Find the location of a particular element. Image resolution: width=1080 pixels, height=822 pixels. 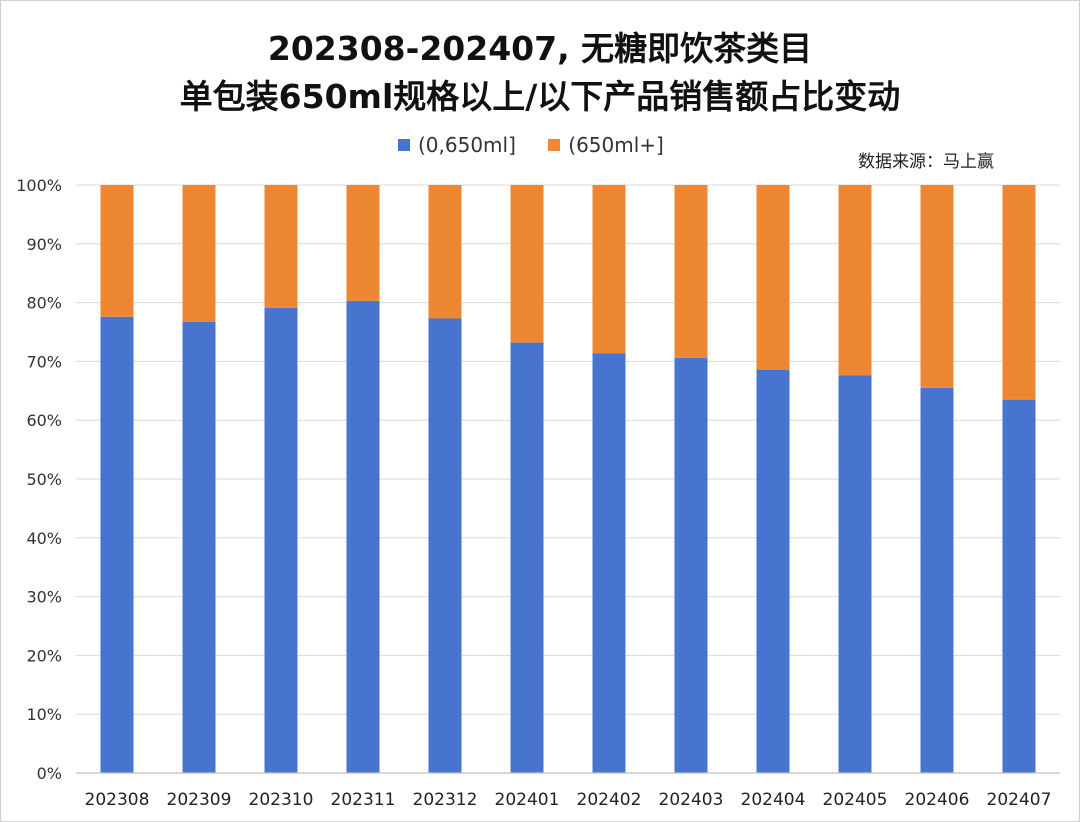

x-tick-label-202312: 202312 is located at coordinates (445, 800).